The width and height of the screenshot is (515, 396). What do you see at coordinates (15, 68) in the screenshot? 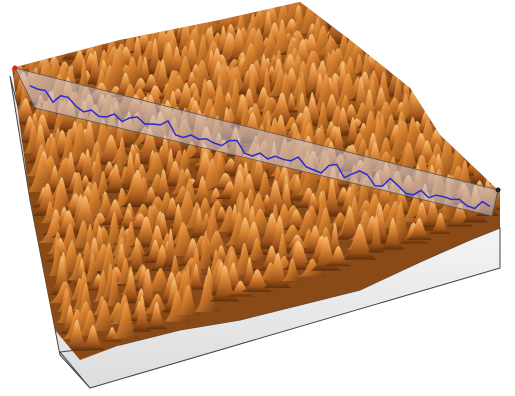
I see `section-start` at bounding box center [15, 68].